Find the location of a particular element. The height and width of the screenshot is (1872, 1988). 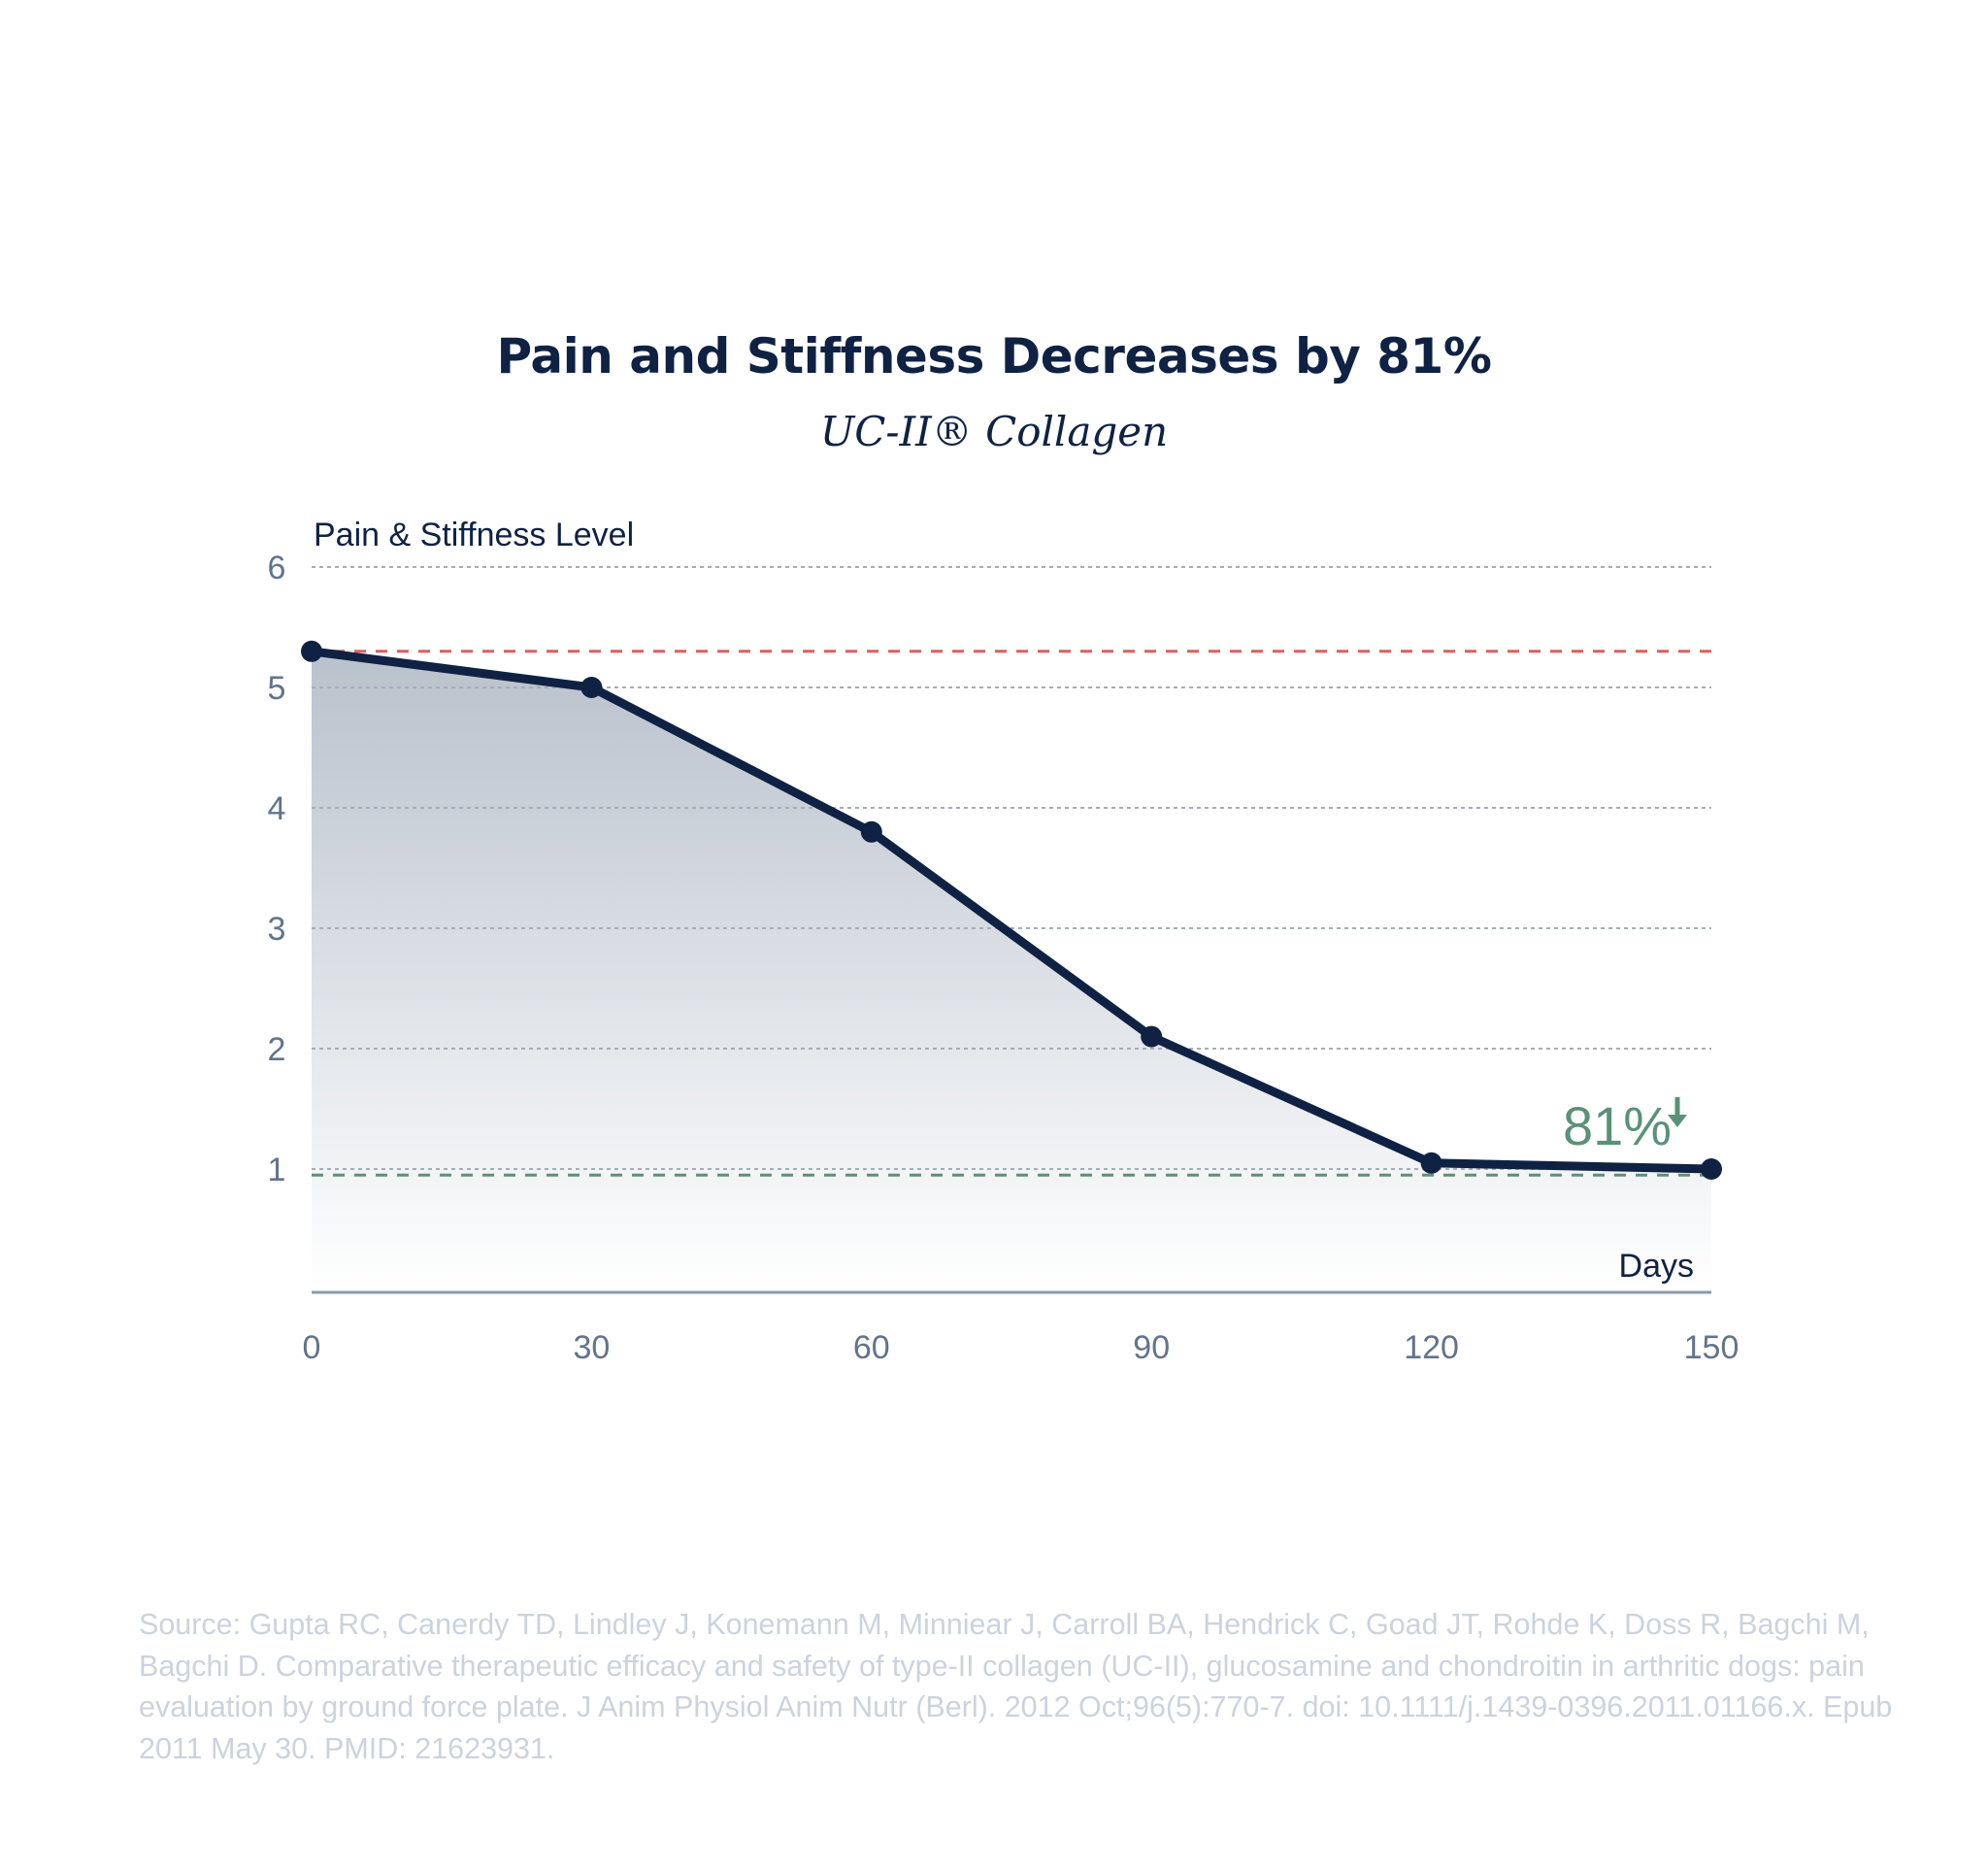

reduction-annotation: 81% is located at coordinates (1625, 1125).